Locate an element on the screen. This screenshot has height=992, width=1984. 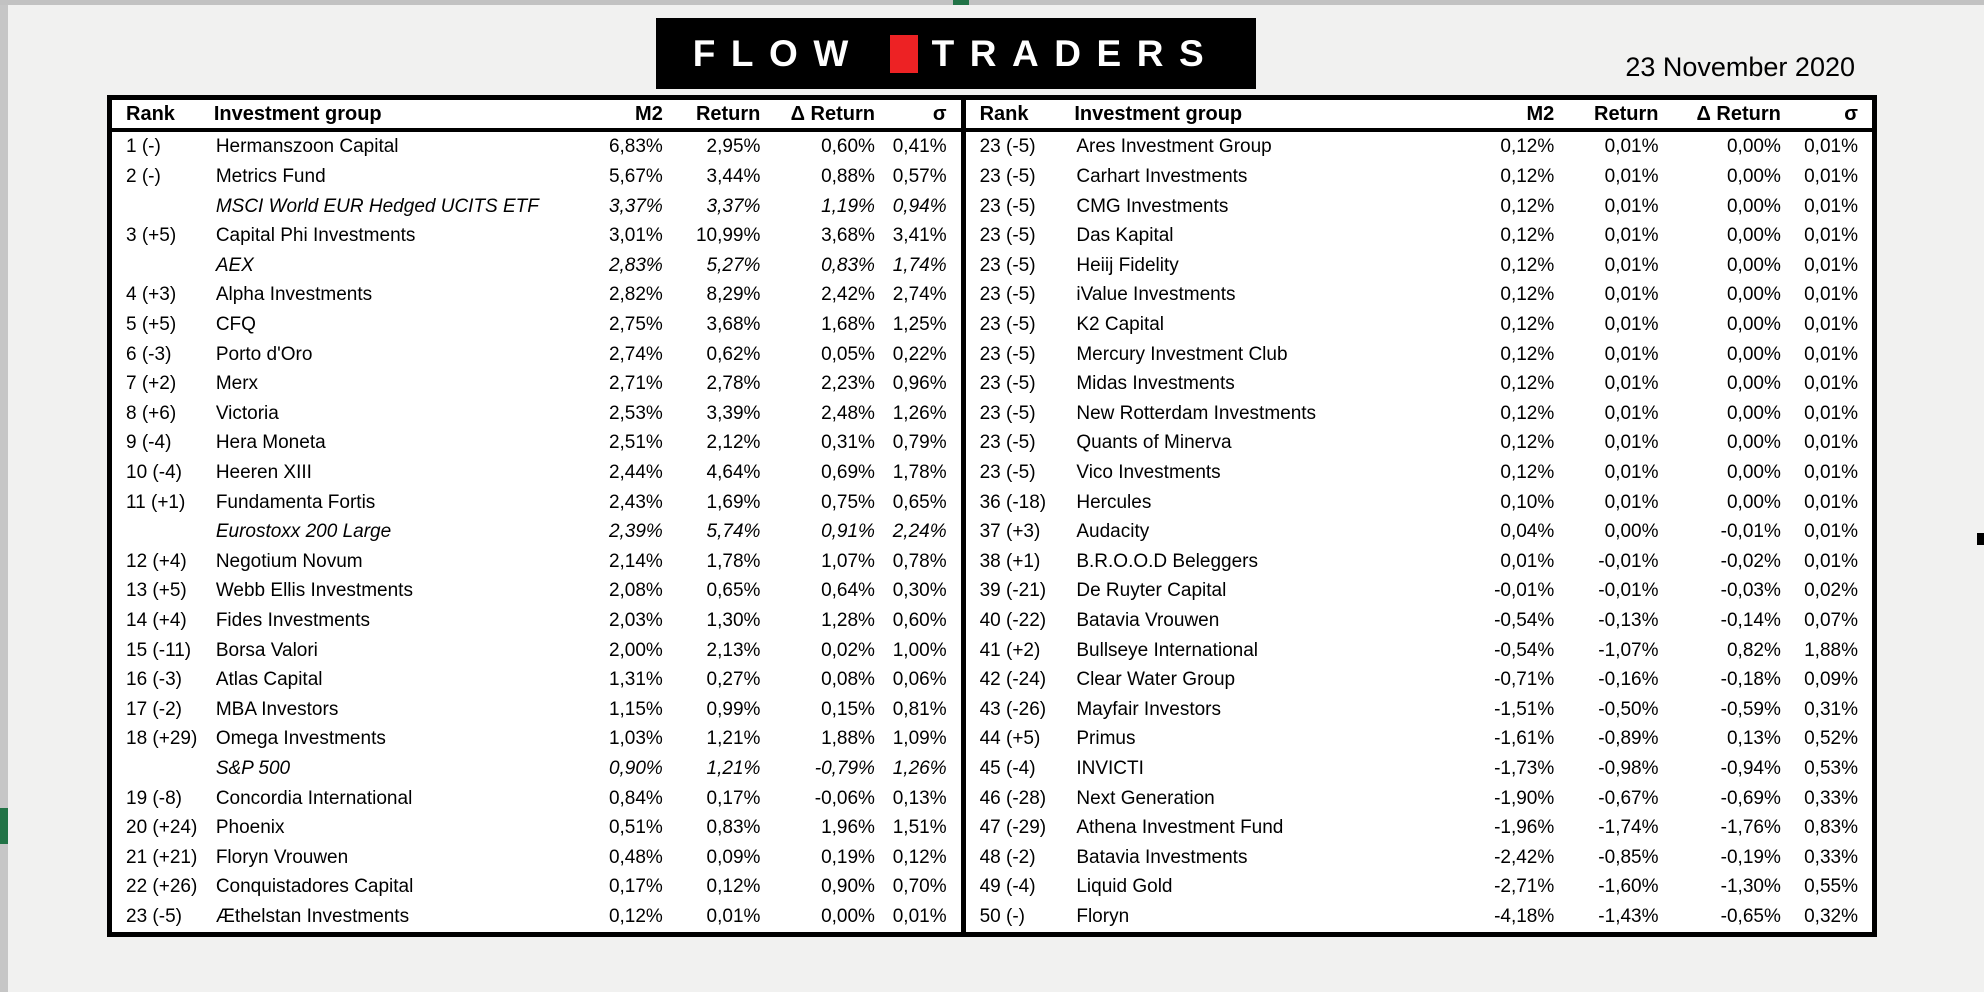
sigma-cell: 0,55% is located at coordinates (1831, 887).